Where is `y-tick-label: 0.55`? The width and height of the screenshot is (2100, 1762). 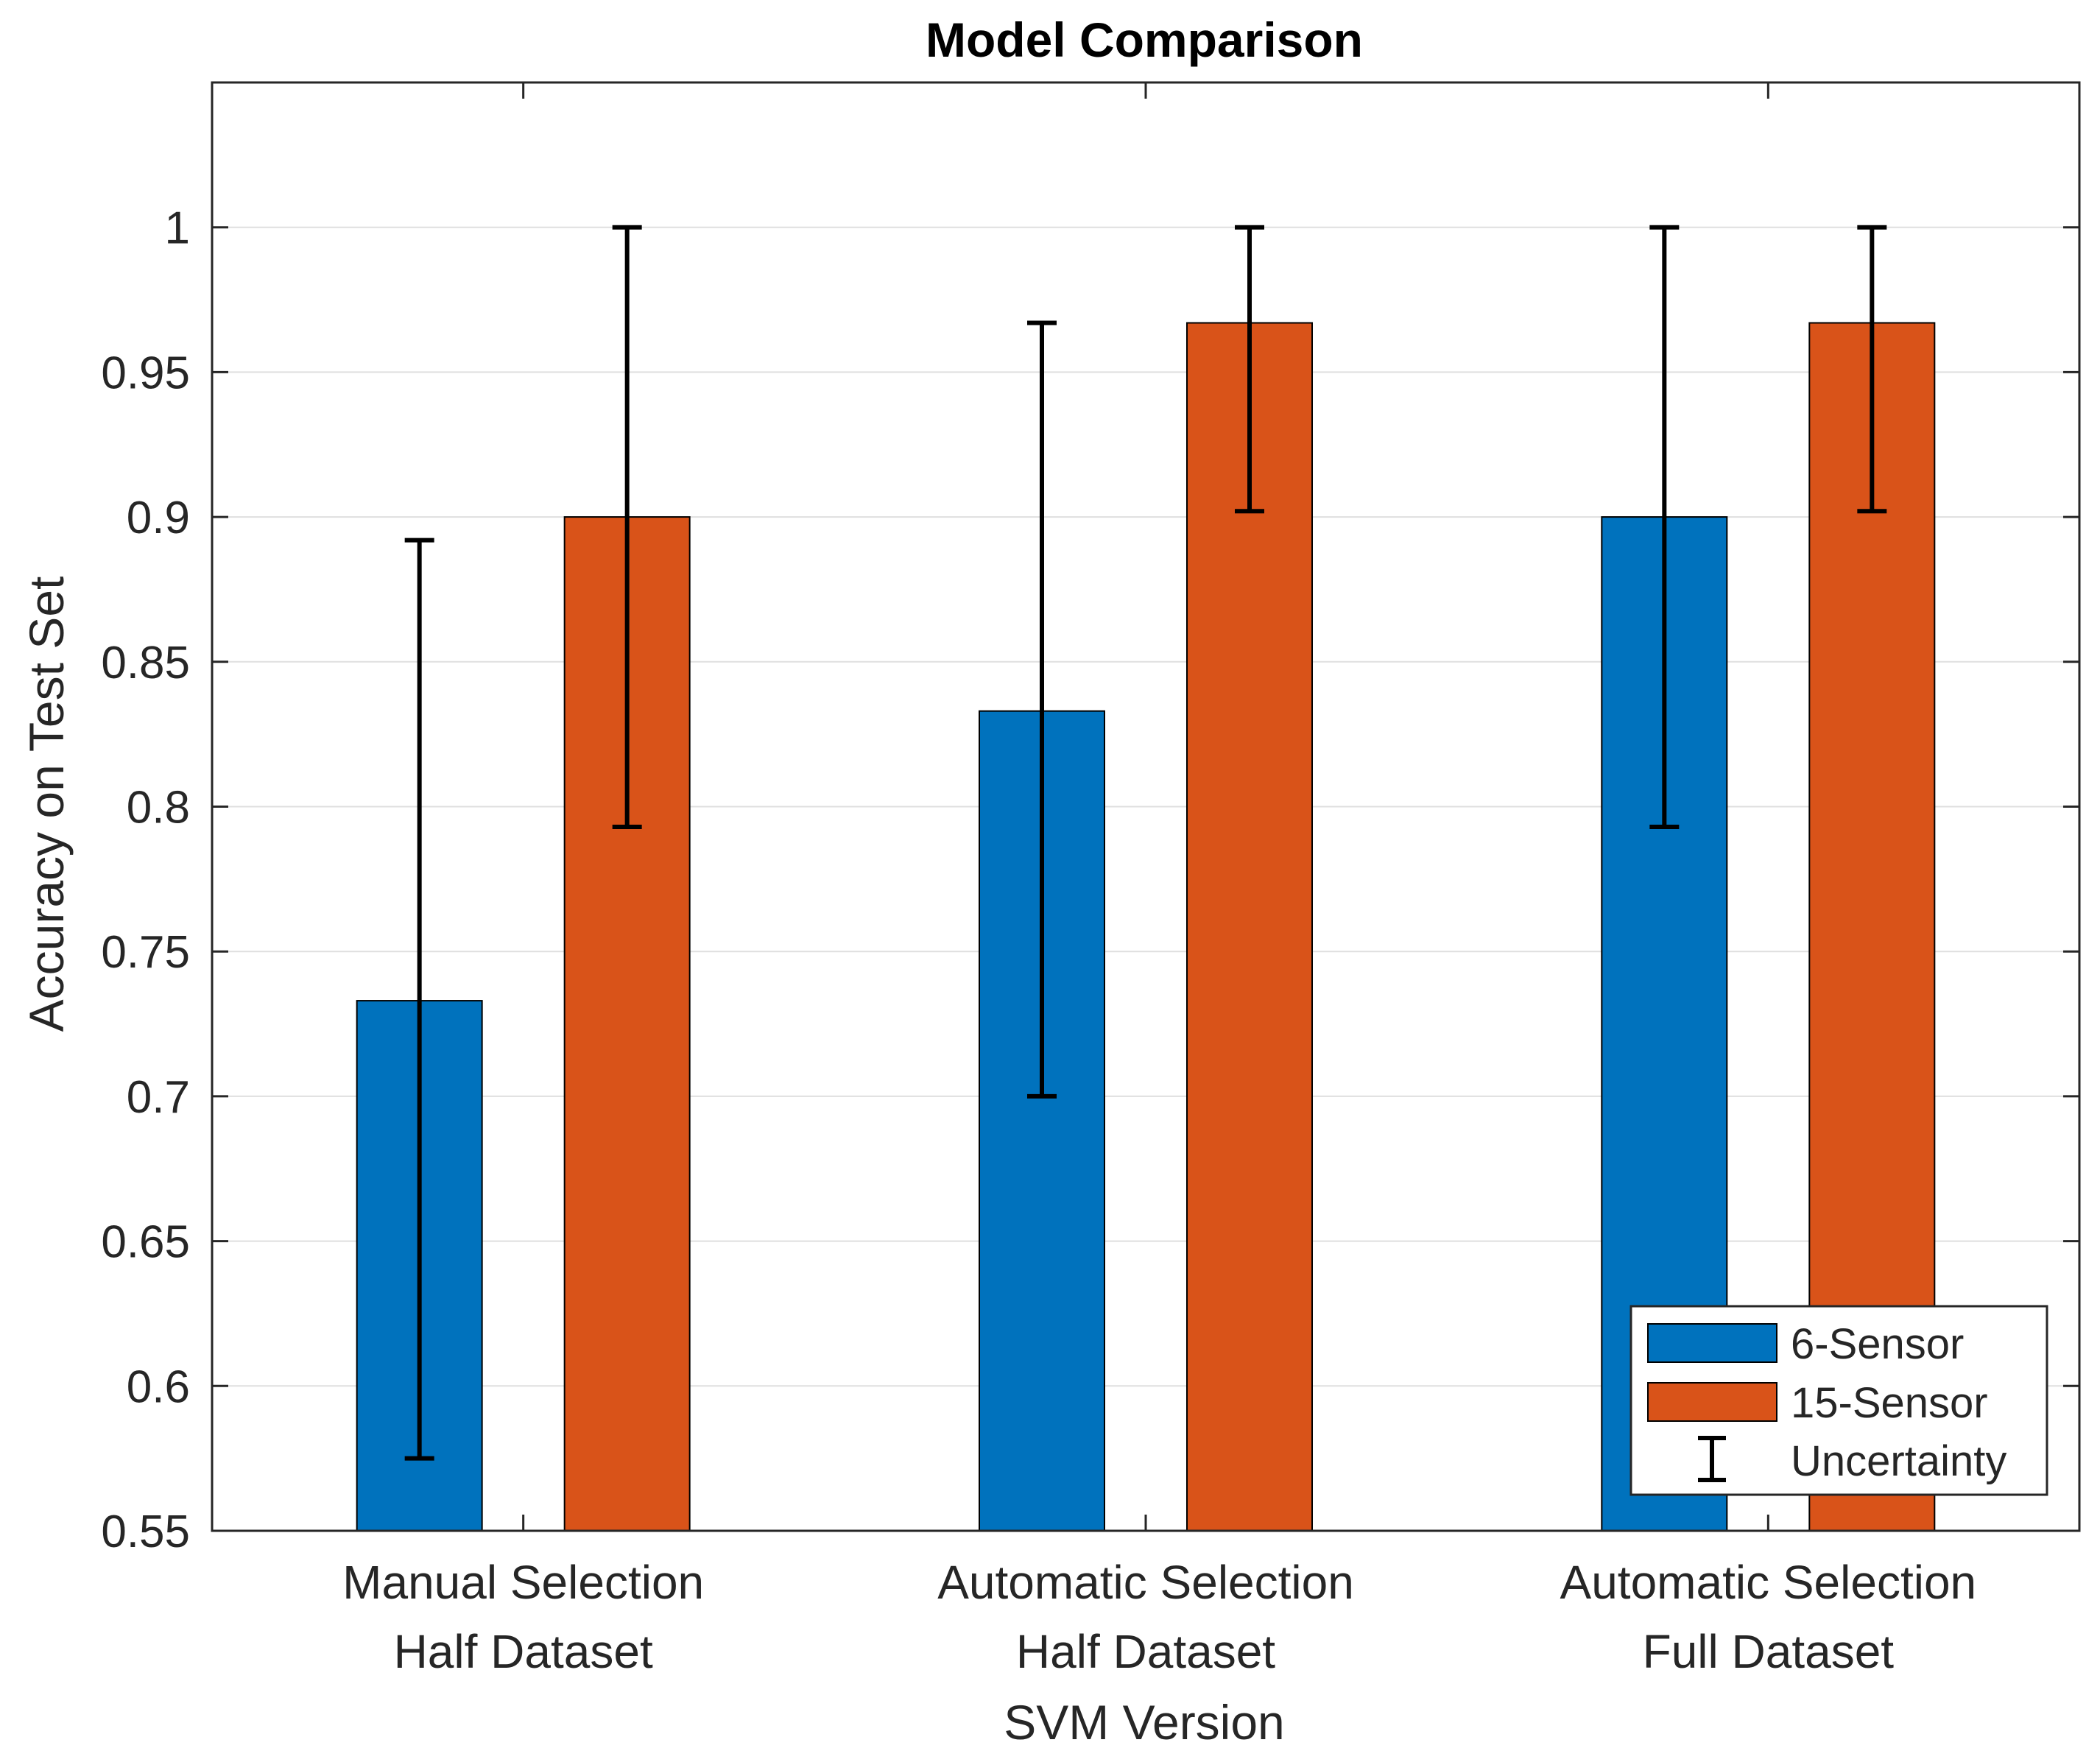 y-tick-label: 0.55 is located at coordinates (145, 1531).